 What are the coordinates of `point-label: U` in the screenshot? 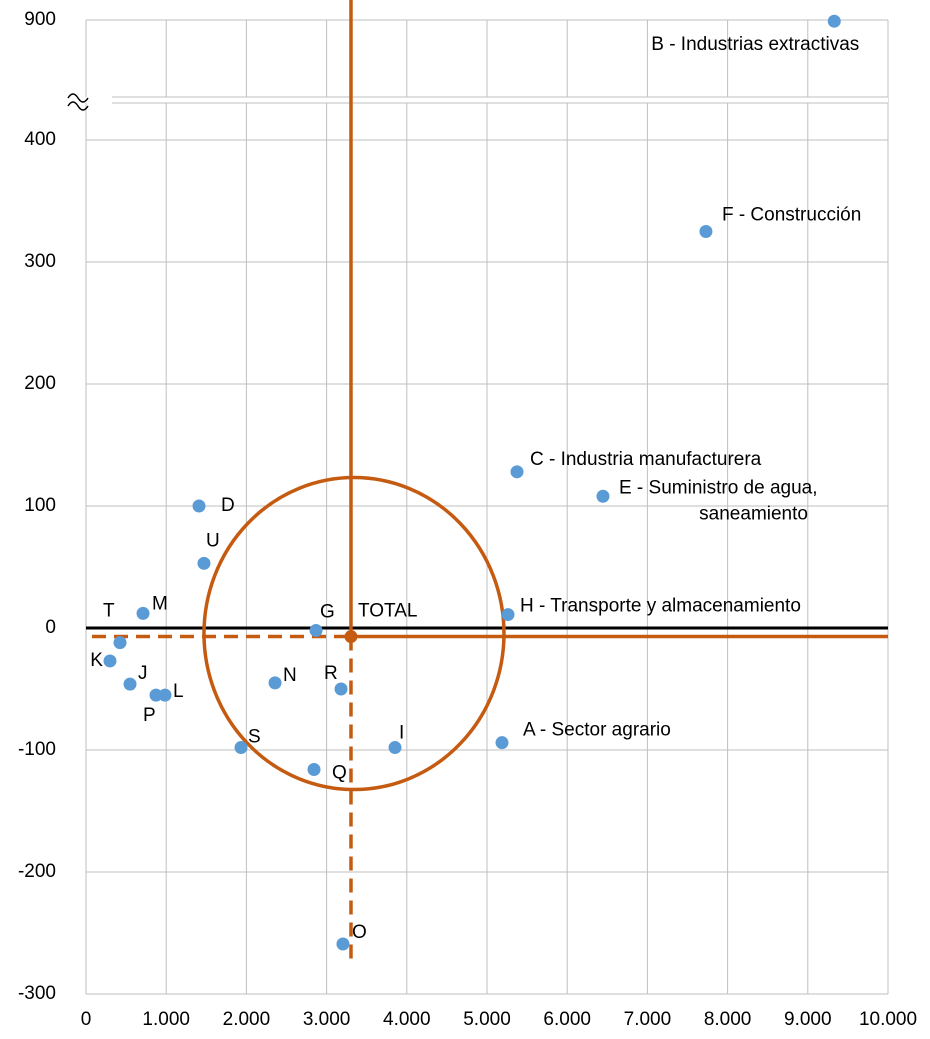 It's located at (213, 540).